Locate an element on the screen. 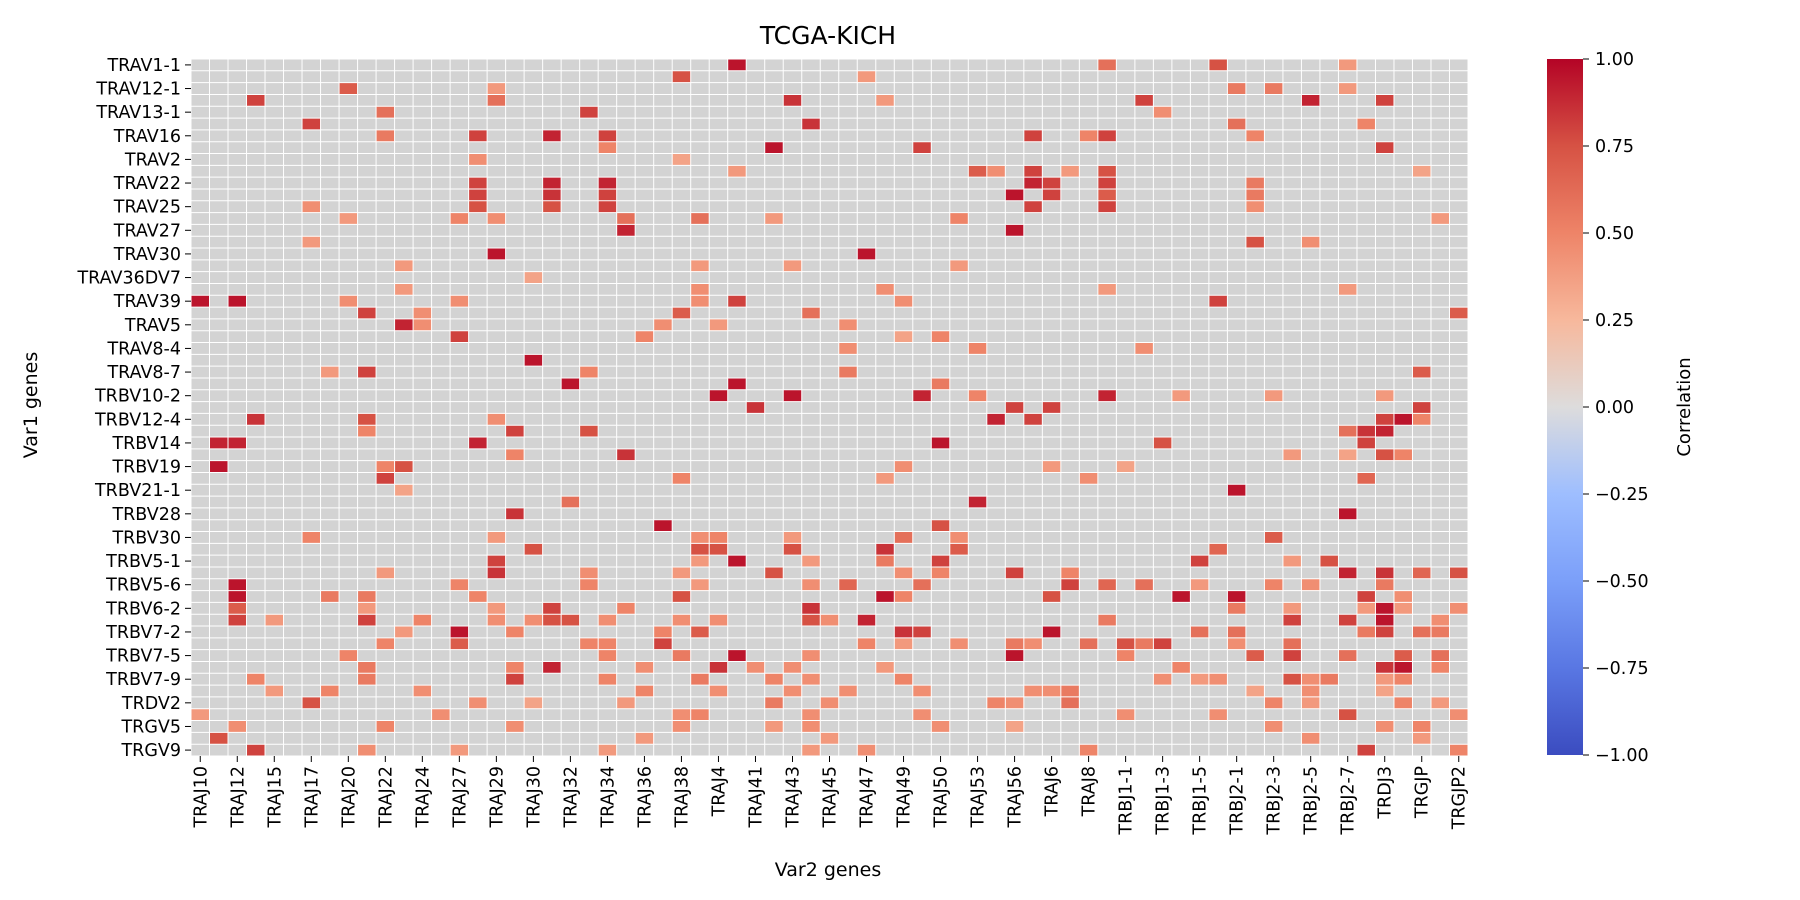 Image resolution: width=1800 pixels, height=900 pixels. y-tick-label: TRAV16 is located at coordinates (147, 137).